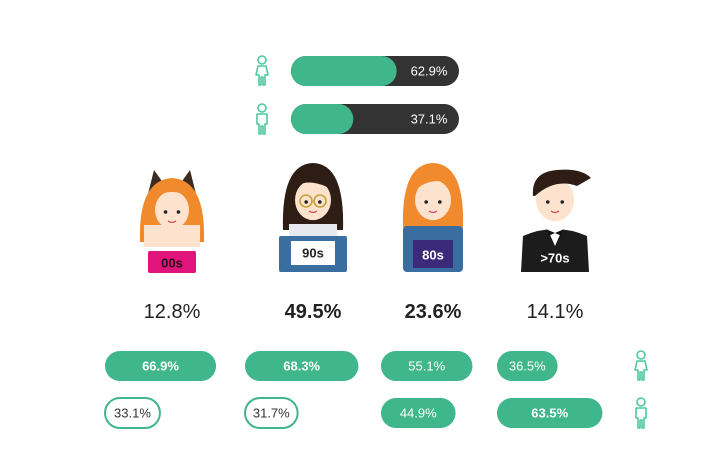  I want to click on split-bar-label: 31.7%, so click(271, 413).